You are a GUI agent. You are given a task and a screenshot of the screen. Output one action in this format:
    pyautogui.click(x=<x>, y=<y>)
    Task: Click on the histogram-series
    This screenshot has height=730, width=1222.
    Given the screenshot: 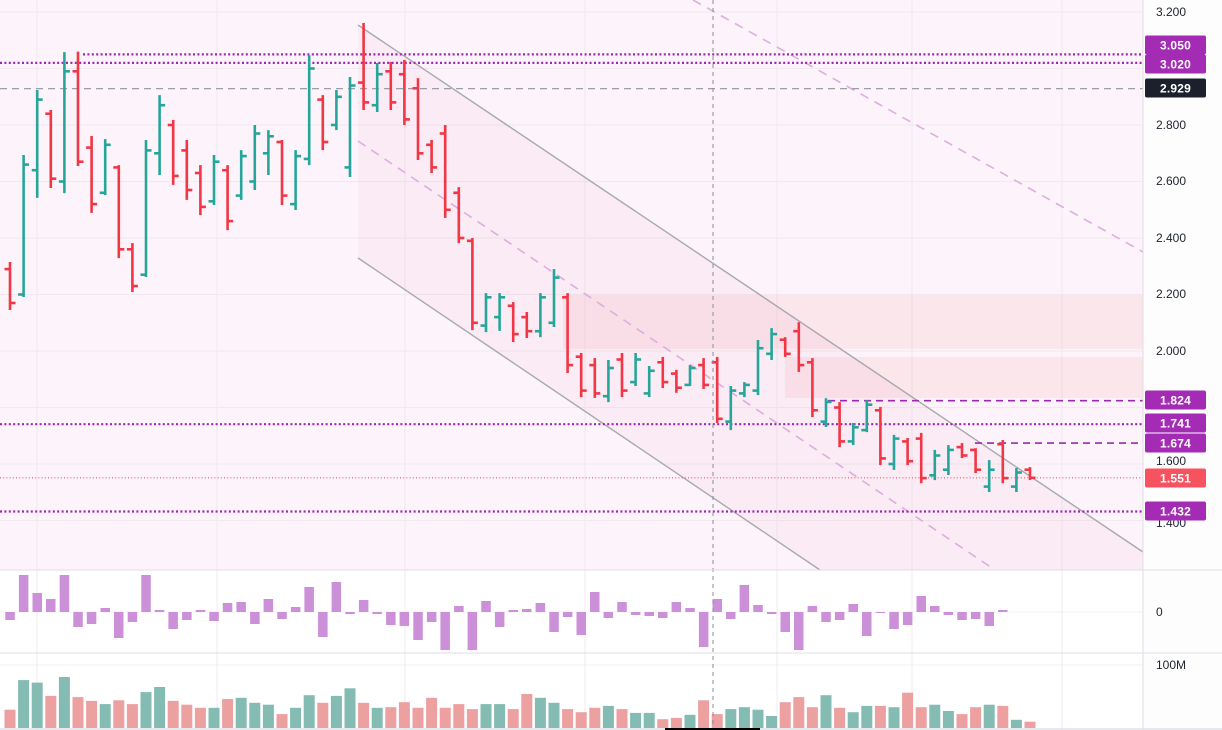 What is the action you would take?
    pyautogui.click(x=506, y=612)
    